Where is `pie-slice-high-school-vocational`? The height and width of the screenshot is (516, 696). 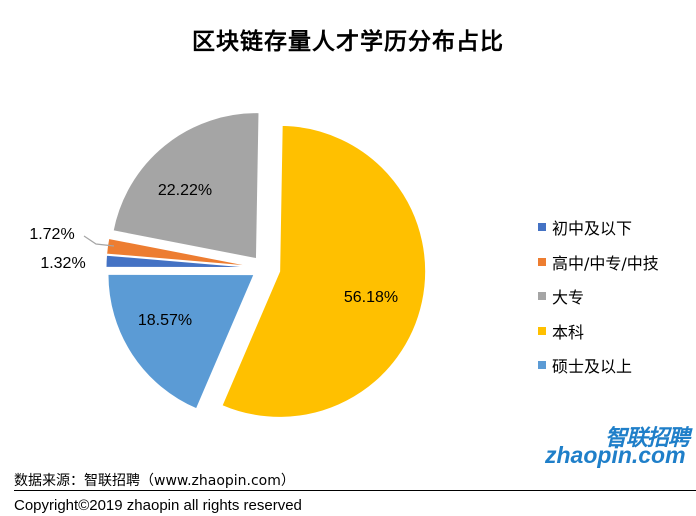 pie-slice-high-school-vocational is located at coordinates (179, 252).